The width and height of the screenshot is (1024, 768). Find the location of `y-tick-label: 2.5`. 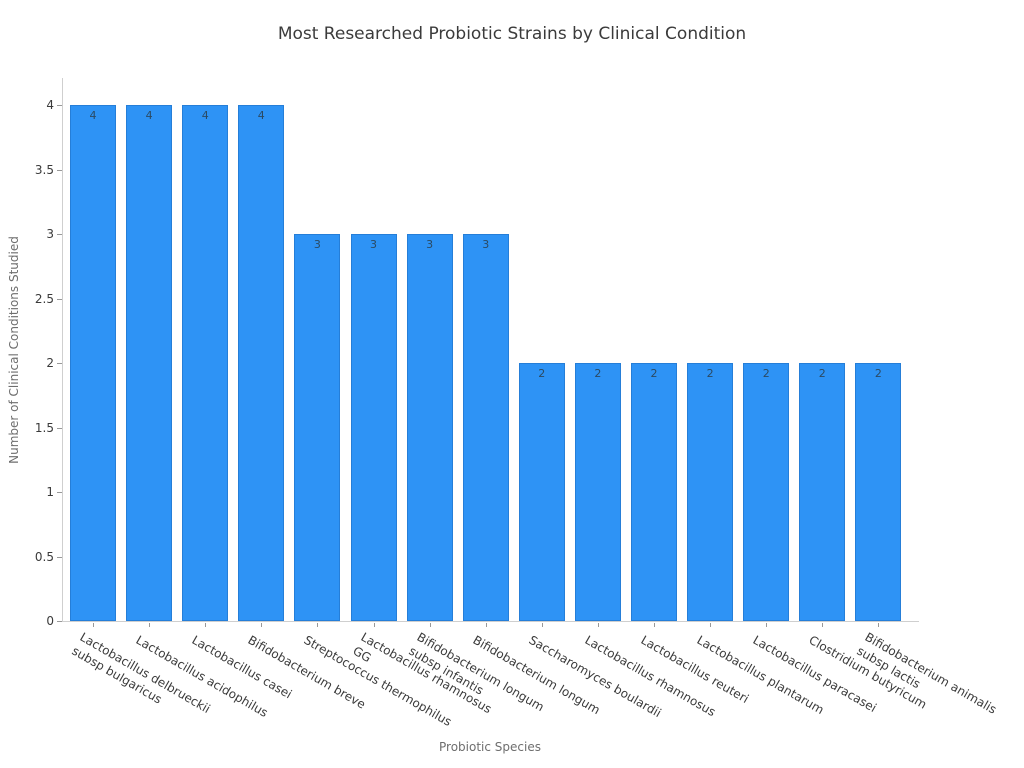

y-tick-label: 2.5 is located at coordinates (44, 298).